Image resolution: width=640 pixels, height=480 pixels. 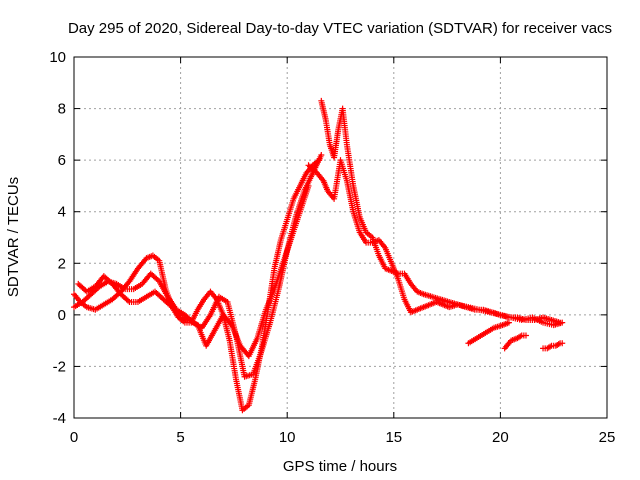 I want to click on series-satellite-track-H, so click(x=553, y=346).